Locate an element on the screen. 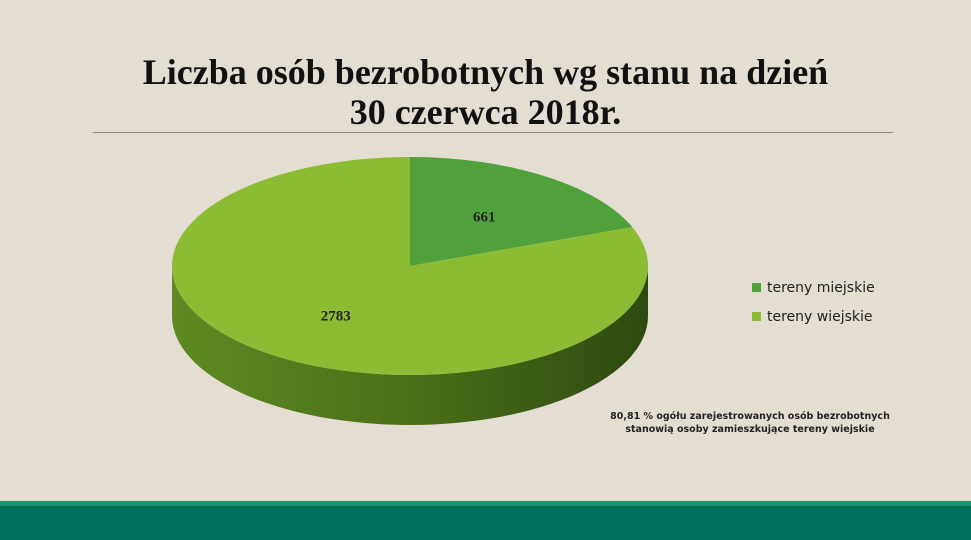  data-label-1: 2783 is located at coordinates (336, 316).